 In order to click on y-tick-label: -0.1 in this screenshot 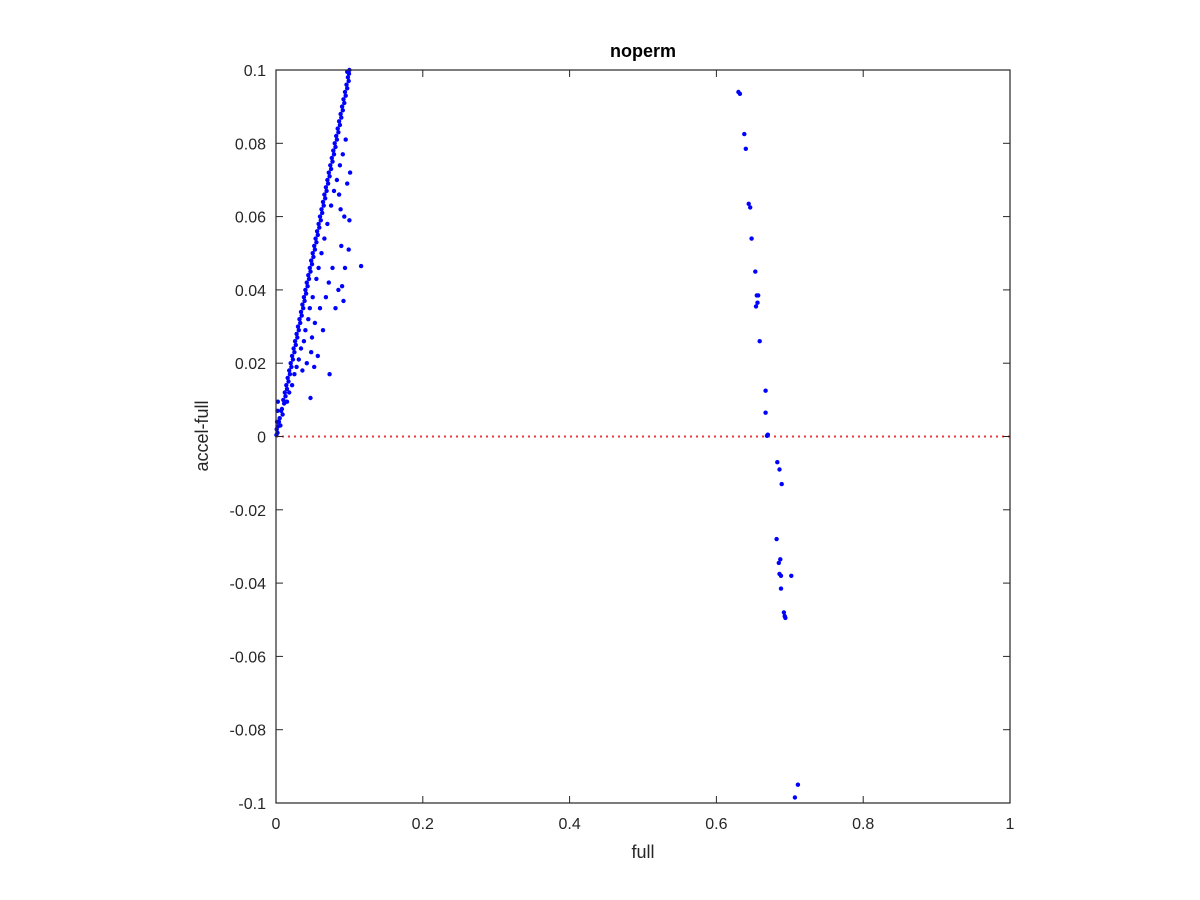, I will do `click(252, 804)`.